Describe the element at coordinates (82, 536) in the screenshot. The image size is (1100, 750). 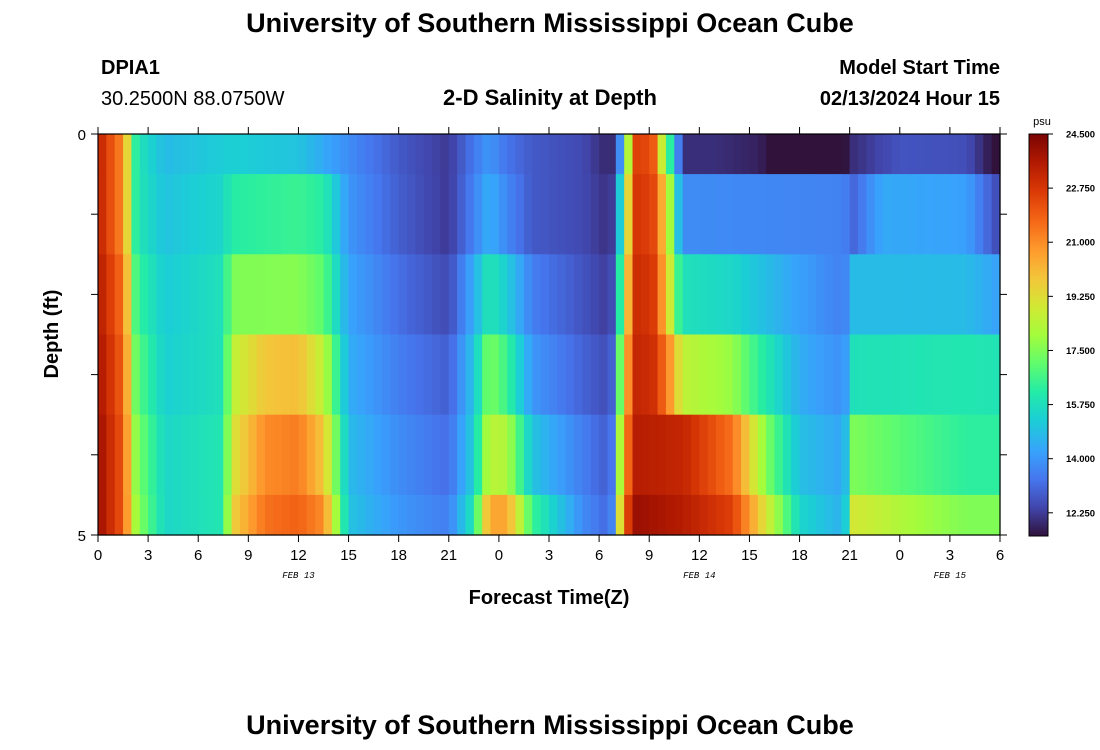
I see `y-tick-label: 5` at that location.